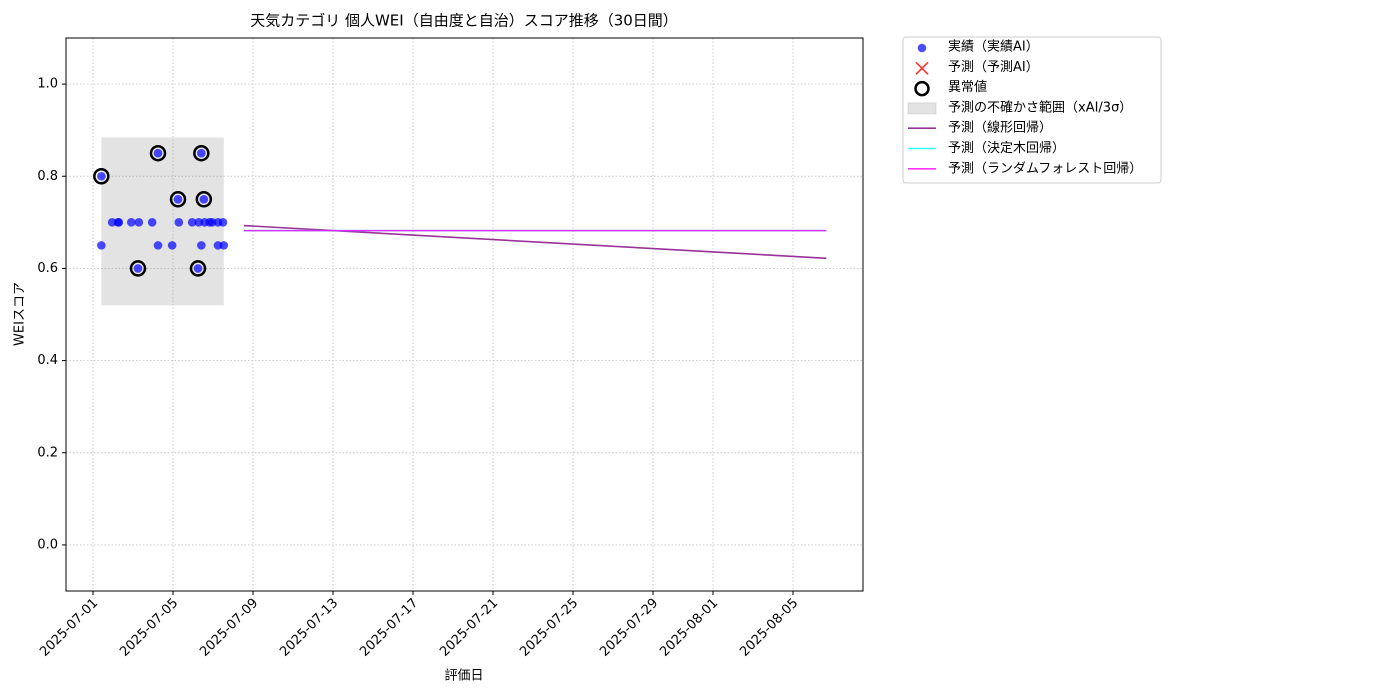 The image size is (1400, 700). Describe the element at coordinates (769, 628) in the screenshot. I see `x-tick-label: 2025-08-05` at that location.